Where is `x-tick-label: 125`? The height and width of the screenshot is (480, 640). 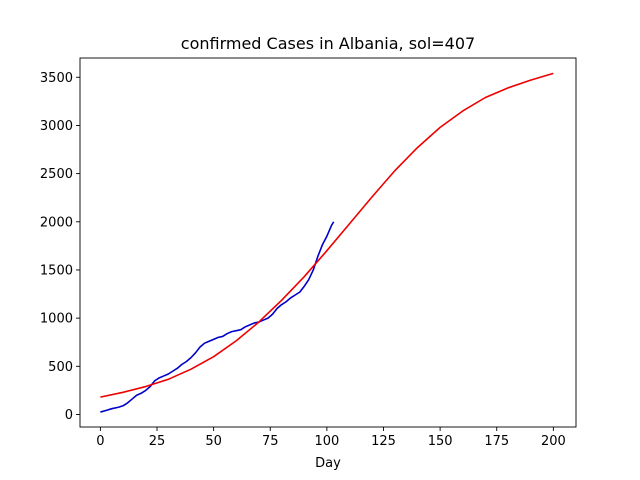
x-tick-label: 125 is located at coordinates (383, 441).